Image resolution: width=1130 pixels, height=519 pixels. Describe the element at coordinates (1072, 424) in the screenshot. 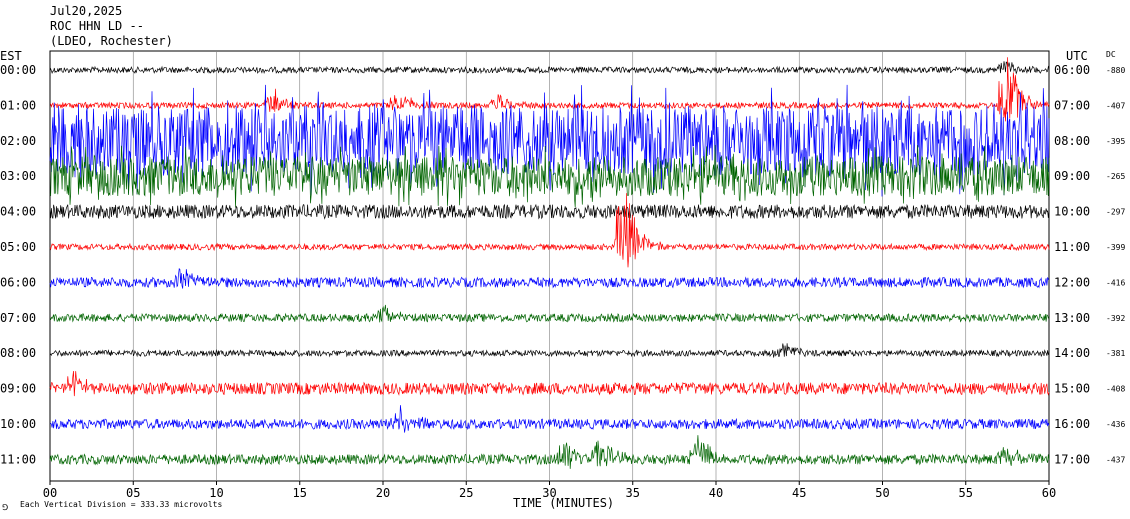

I see `utc-label: 16:00` at that location.